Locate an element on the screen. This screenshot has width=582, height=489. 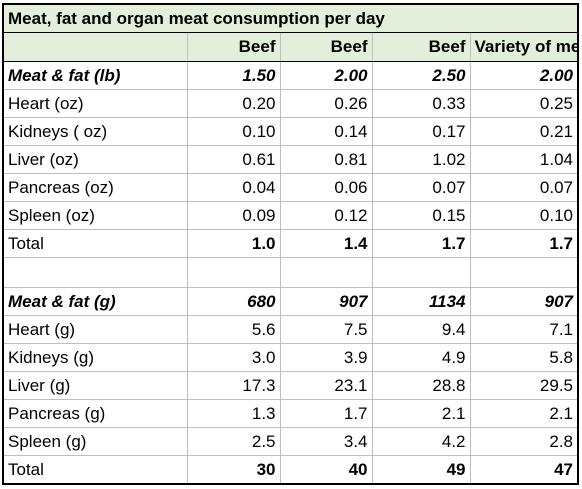
header-cell-beef-1: Beef is located at coordinates (234, 47).